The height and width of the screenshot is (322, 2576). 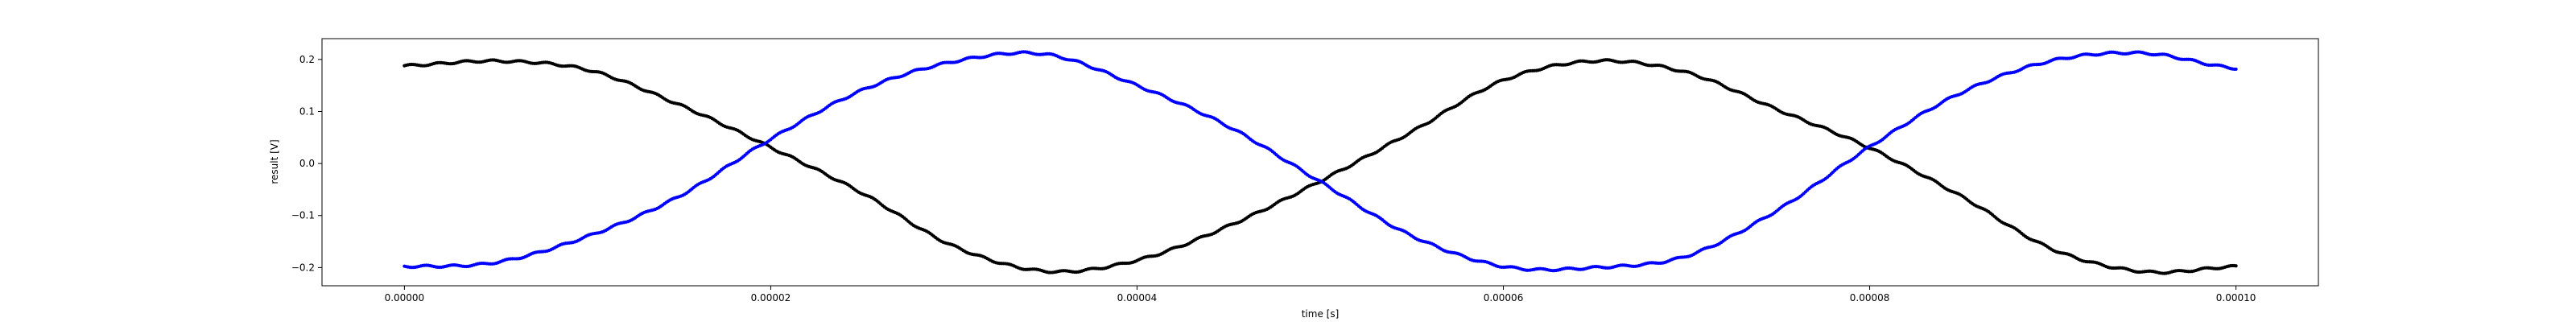 What do you see at coordinates (274, 161) in the screenshot?
I see `y-axis-label: result [V]` at bounding box center [274, 161].